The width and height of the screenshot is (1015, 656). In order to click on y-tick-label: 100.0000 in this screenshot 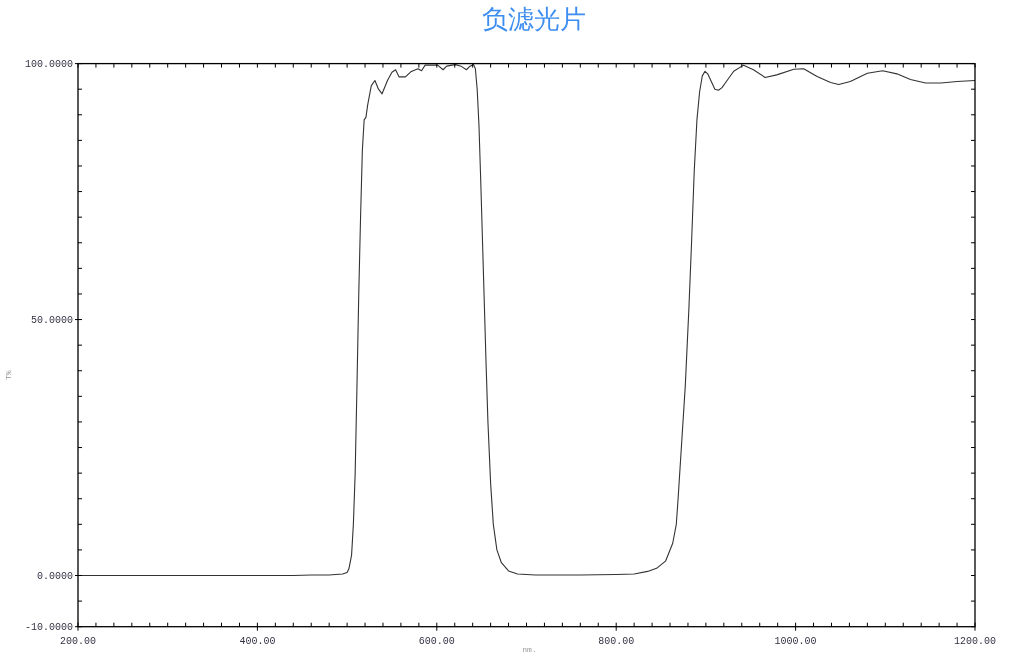, I will do `click(48, 65)`.